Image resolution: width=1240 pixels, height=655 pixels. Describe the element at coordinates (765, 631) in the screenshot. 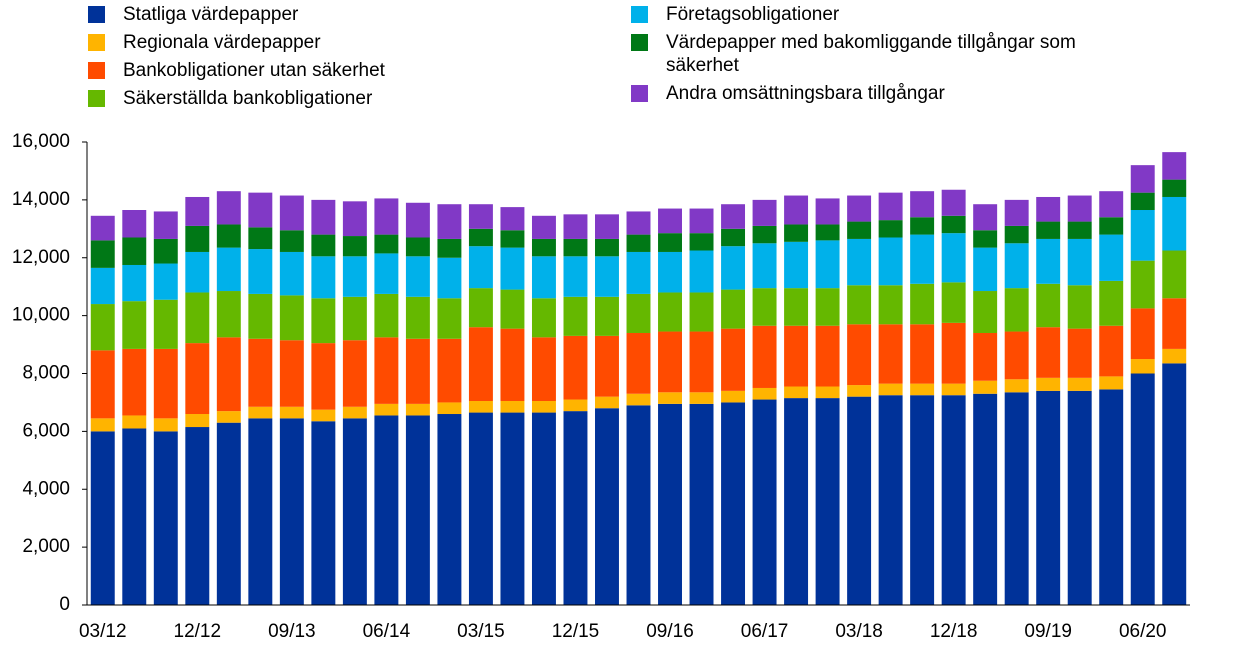

I see `x-tick-label: 06/17` at that location.